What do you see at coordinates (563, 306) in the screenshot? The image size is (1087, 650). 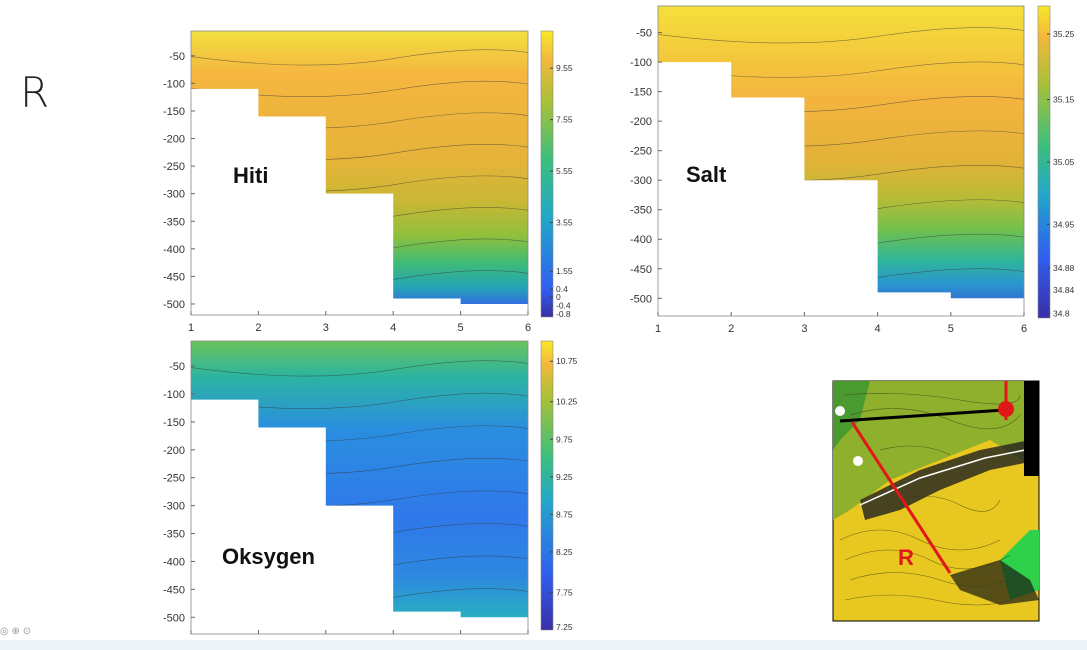 I see `colorbar-tick-label: -0.4` at bounding box center [563, 306].